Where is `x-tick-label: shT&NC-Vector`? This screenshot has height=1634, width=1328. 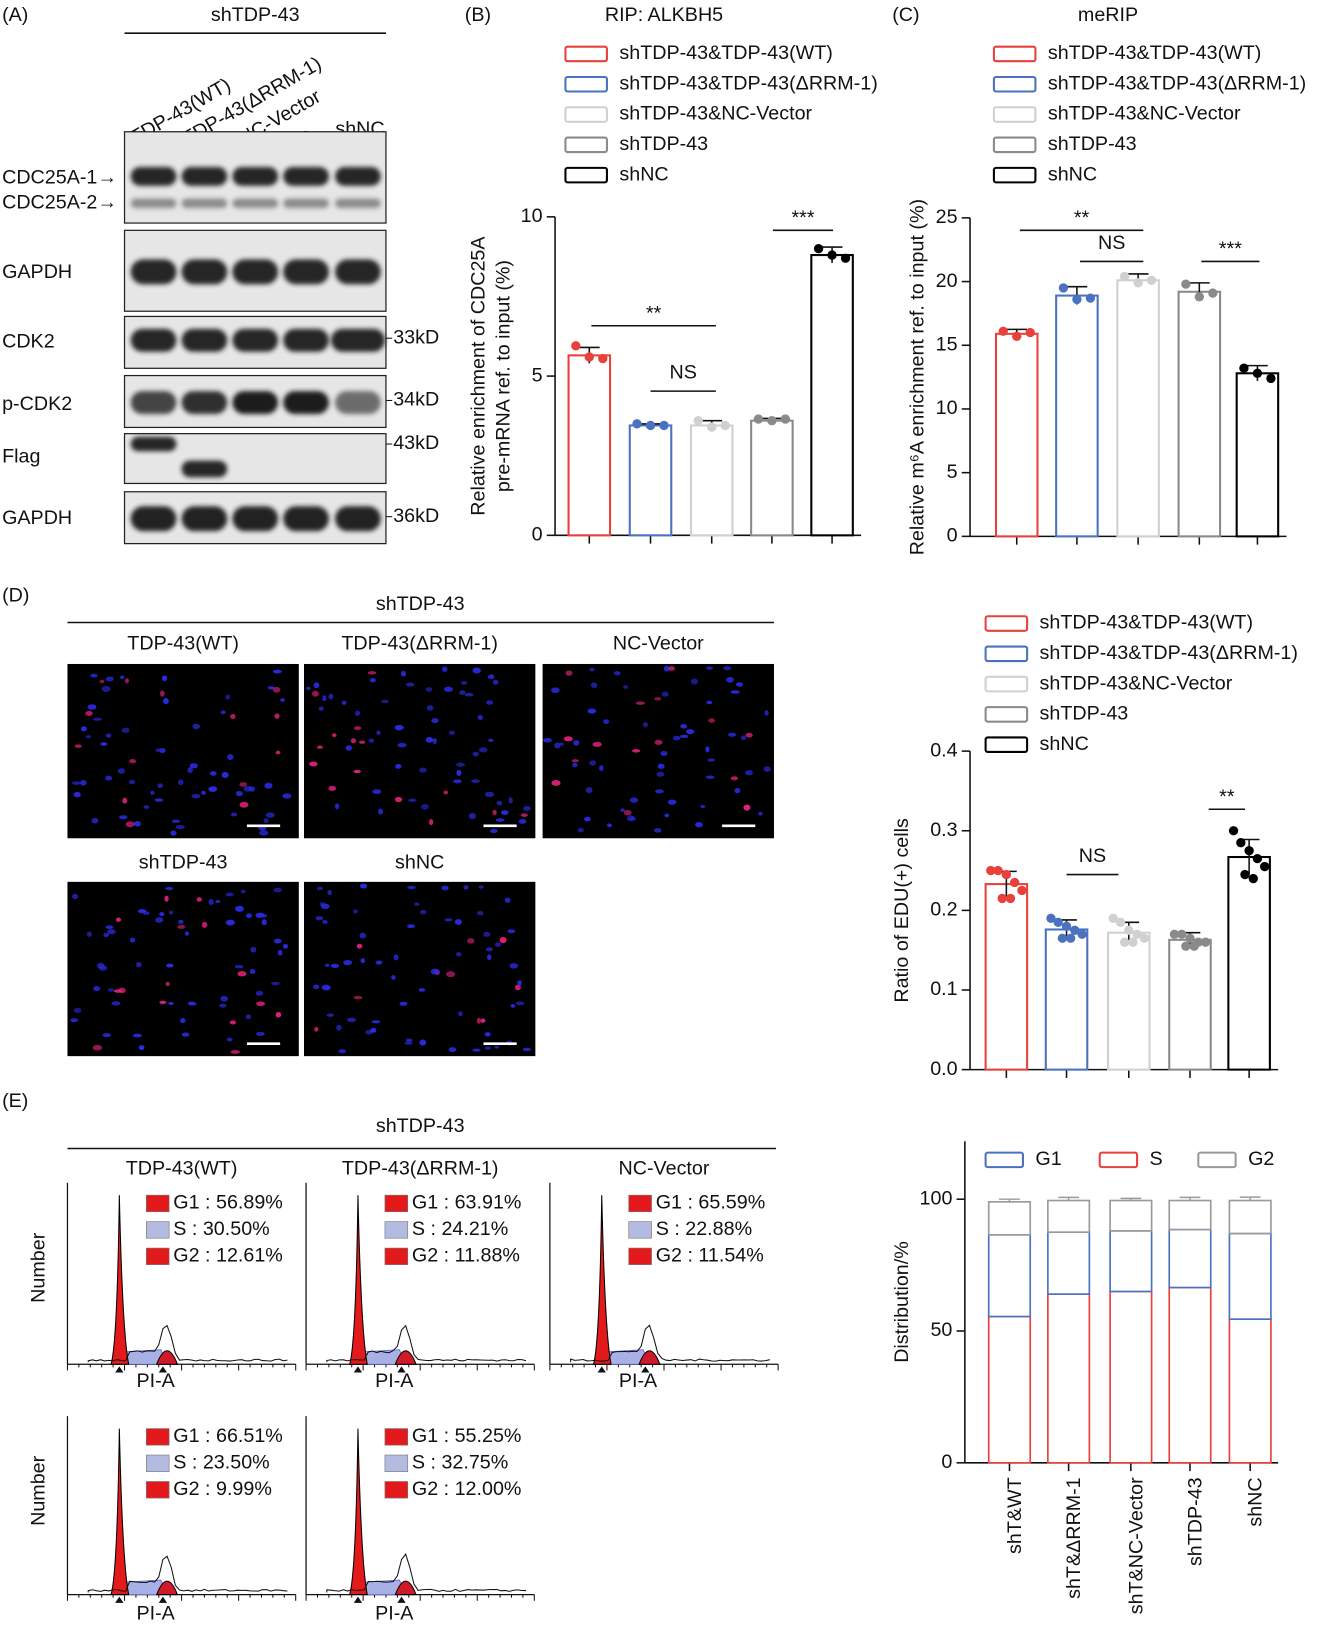
x-tick-label: shT&NC-Vector is located at coordinates (1136, 1545).